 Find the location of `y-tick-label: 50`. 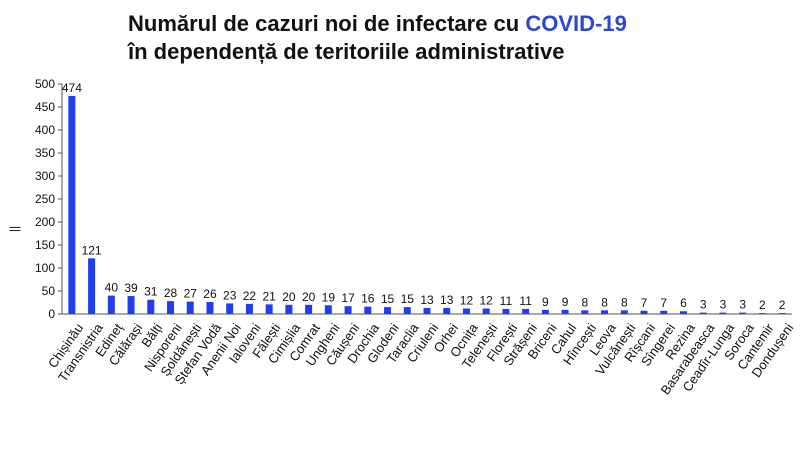

y-tick-label: 50 is located at coordinates (49, 291).